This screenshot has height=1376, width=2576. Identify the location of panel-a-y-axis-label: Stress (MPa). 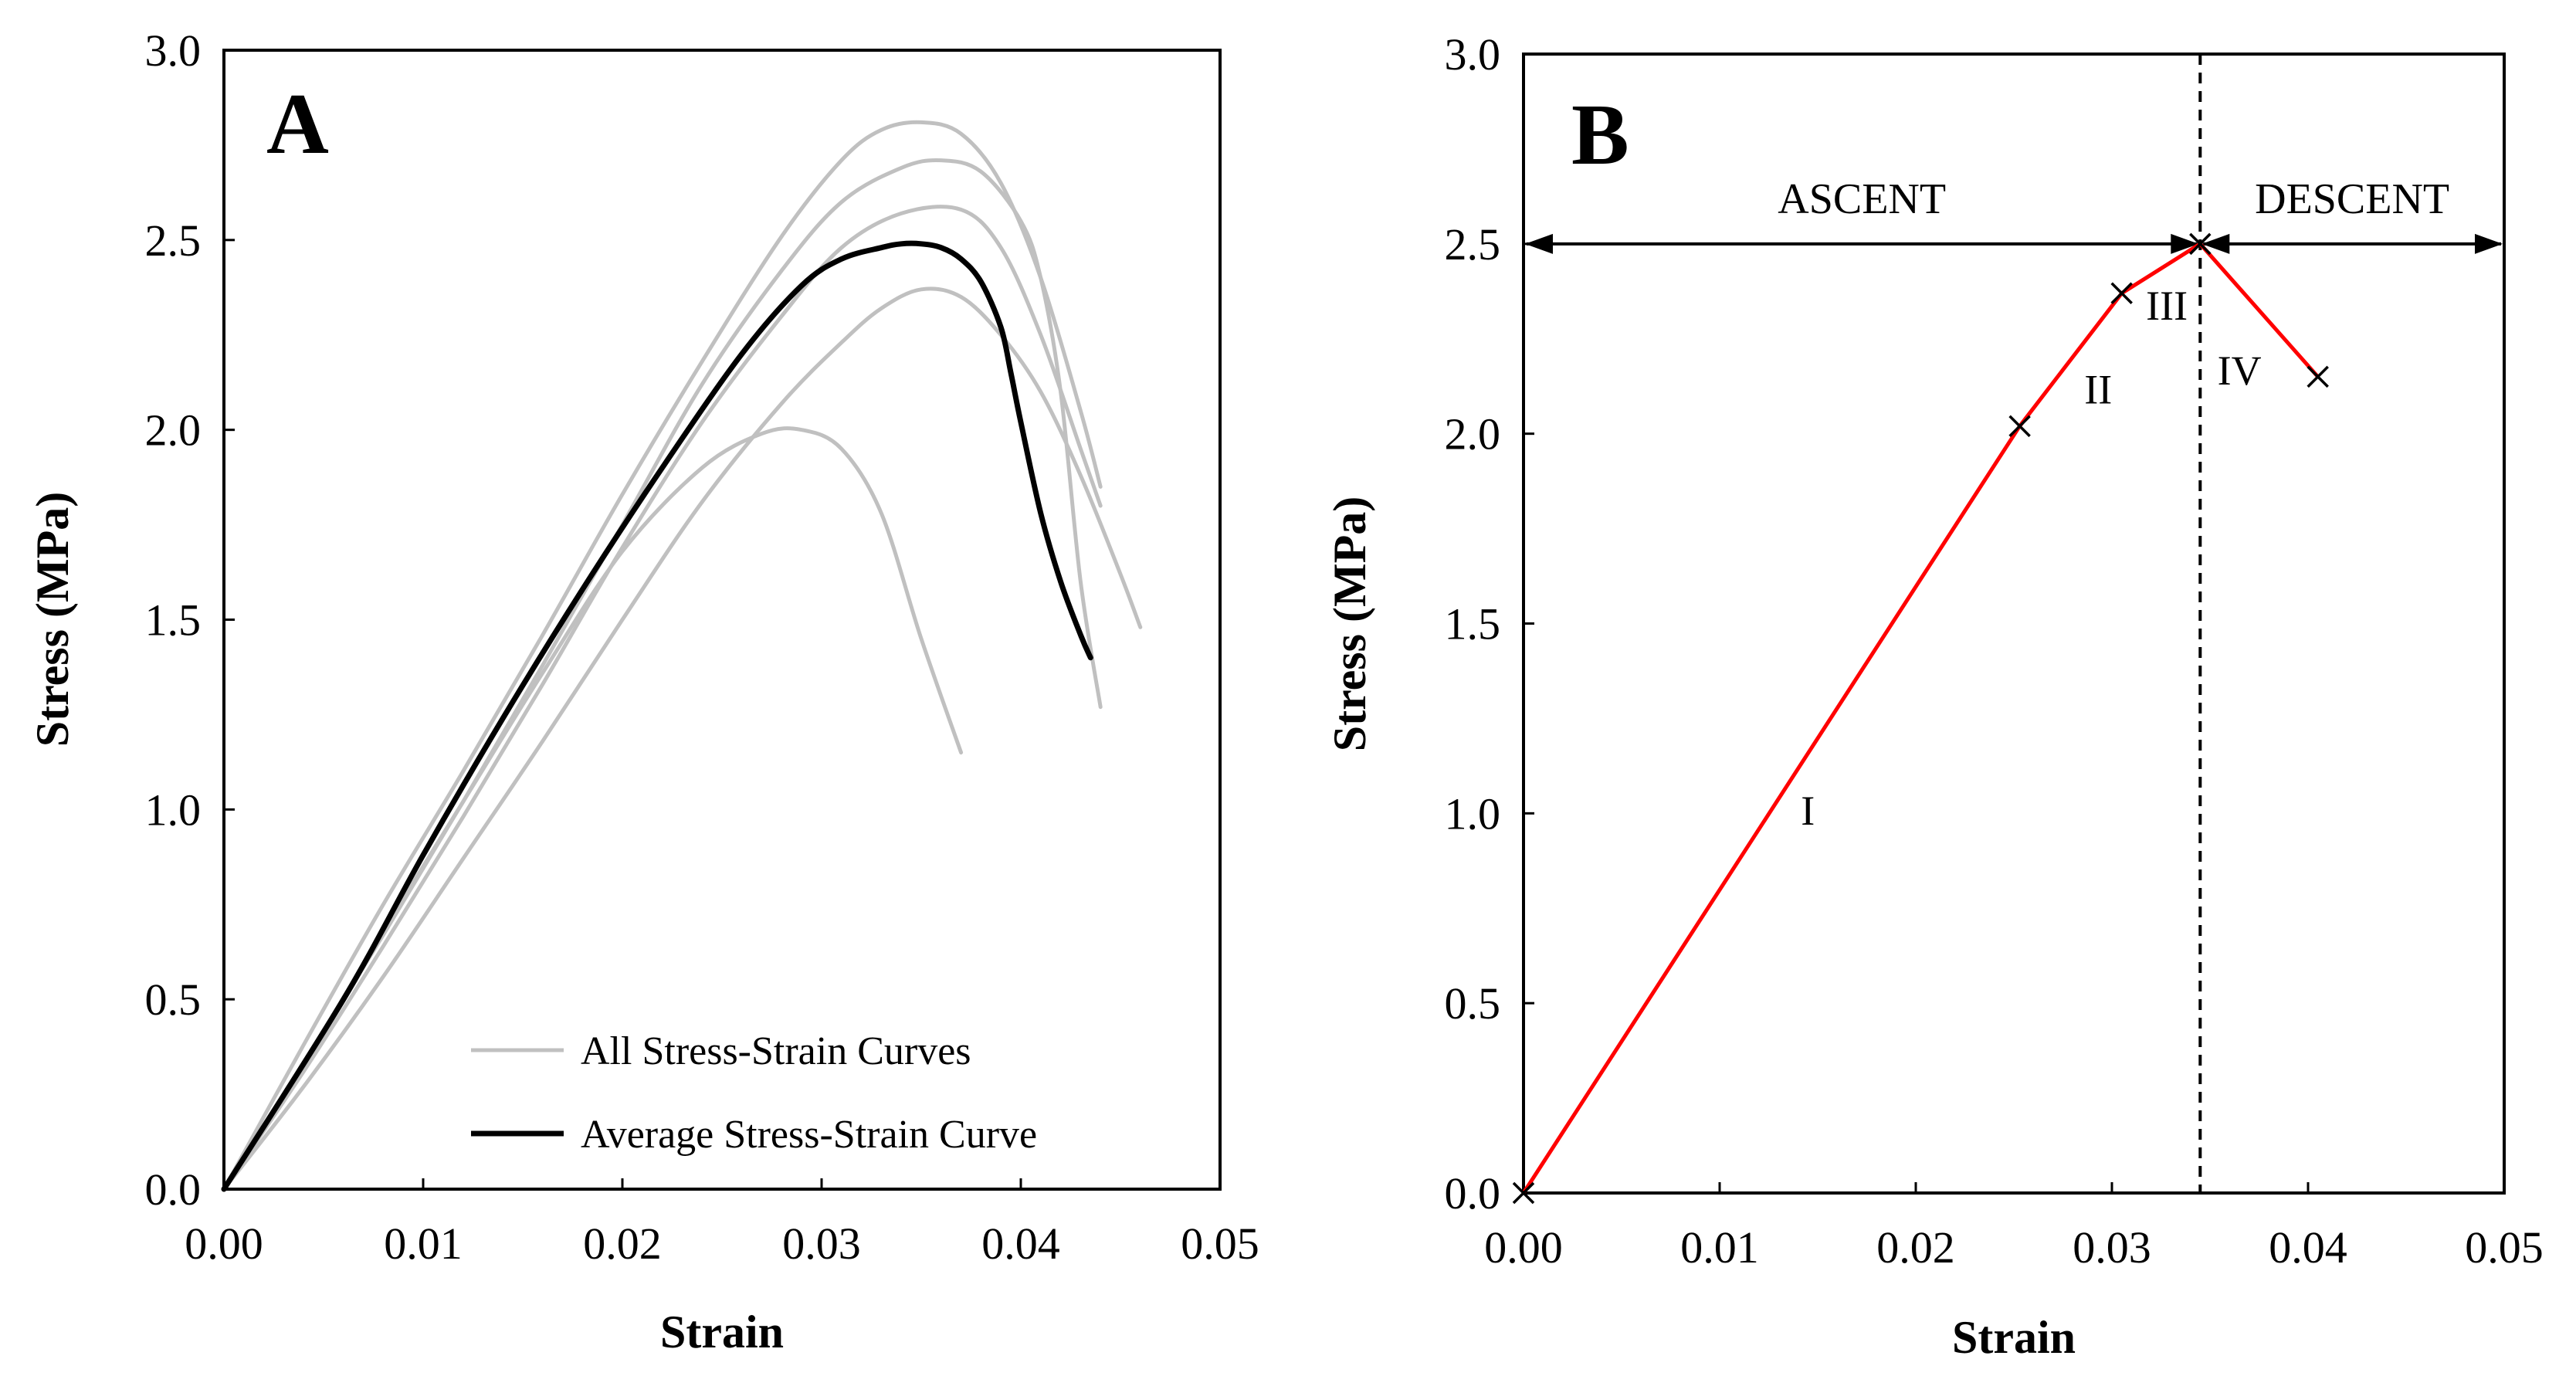
(52, 619).